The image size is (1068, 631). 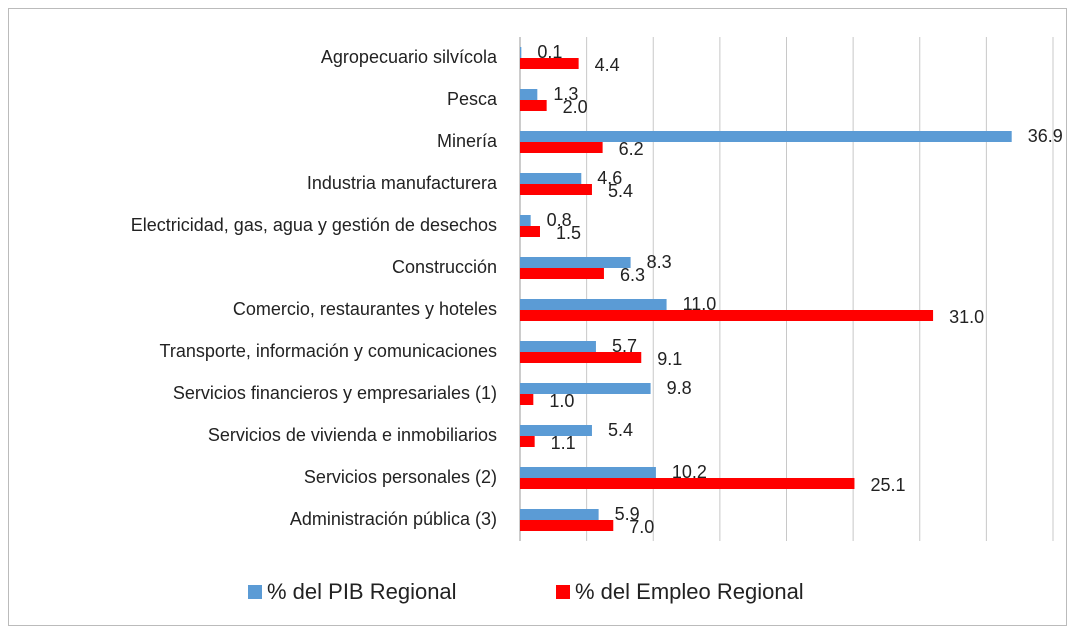 I want to click on value-label: 1.1, so click(x=563, y=443).